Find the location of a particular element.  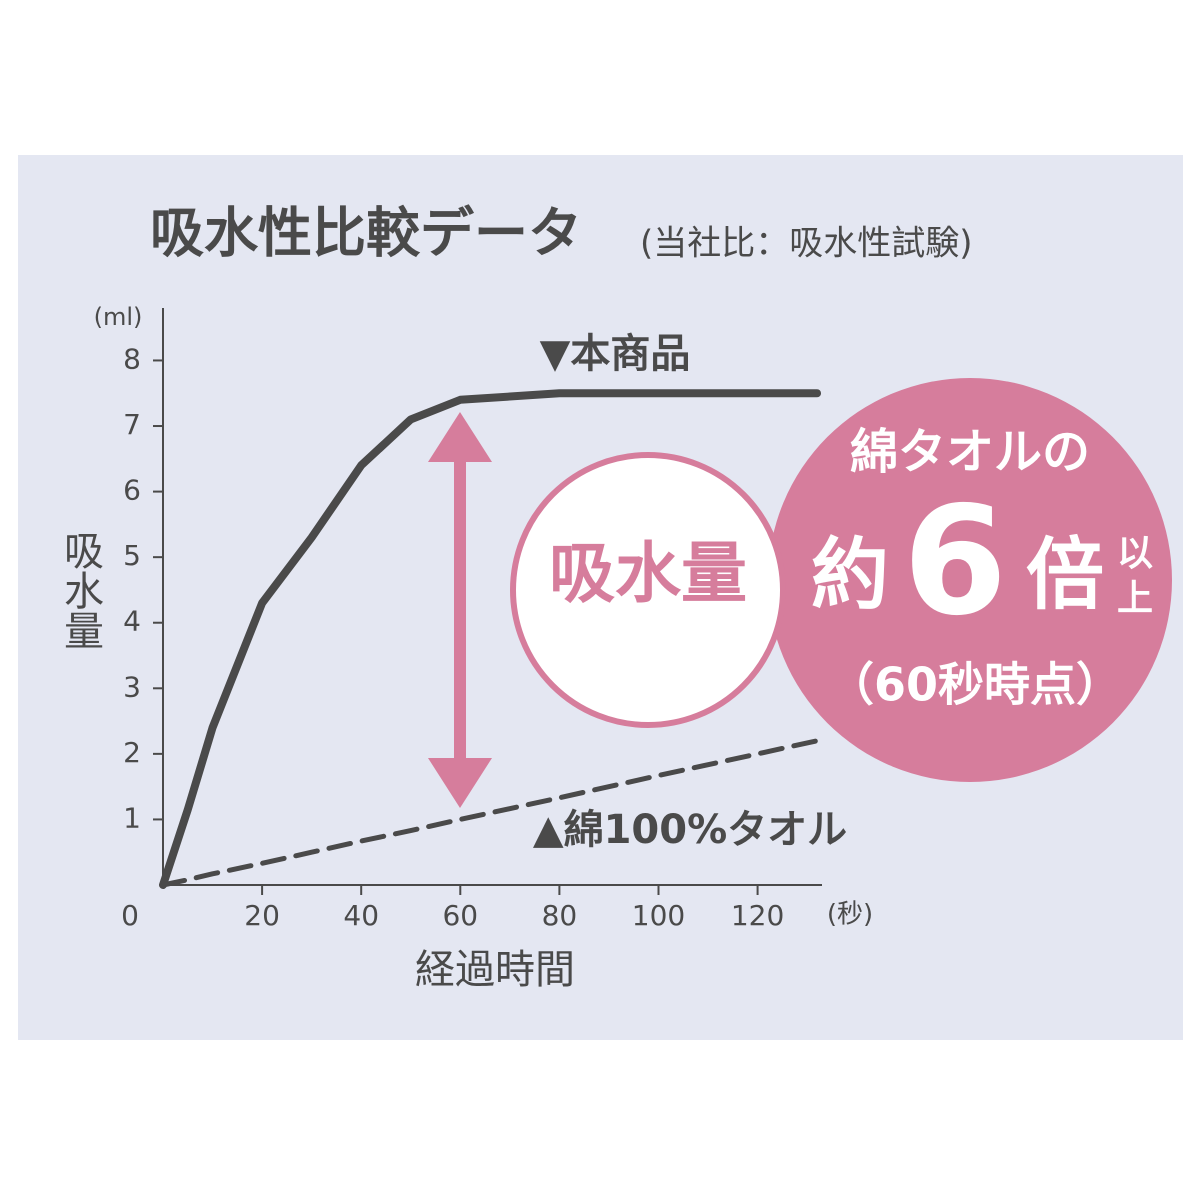

x-tick-label: 120 is located at coordinates (757, 915).